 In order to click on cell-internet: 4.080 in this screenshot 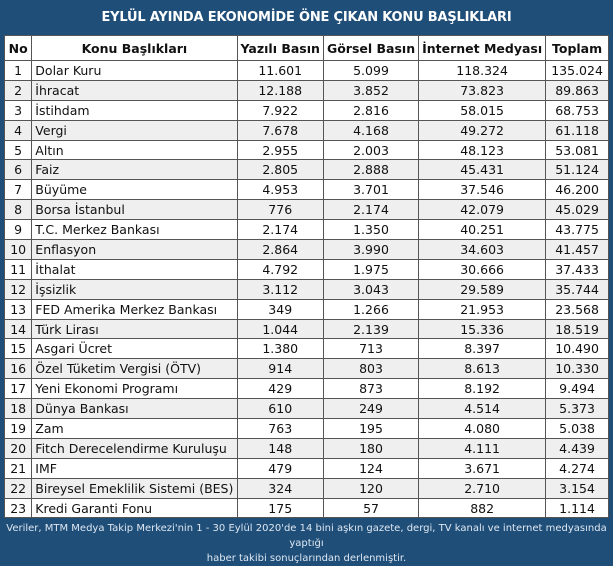, I will do `click(482, 428)`.